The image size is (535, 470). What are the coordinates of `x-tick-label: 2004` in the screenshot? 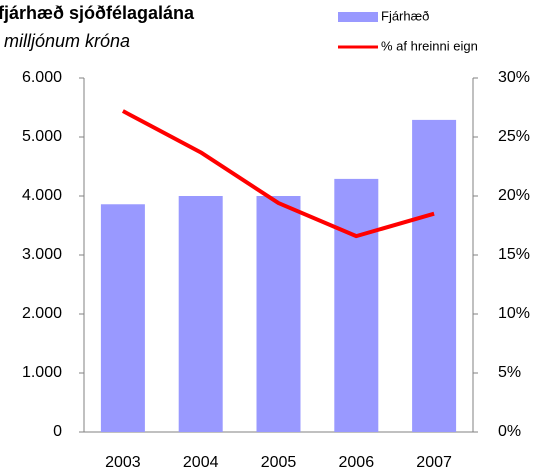 It's located at (201, 462).